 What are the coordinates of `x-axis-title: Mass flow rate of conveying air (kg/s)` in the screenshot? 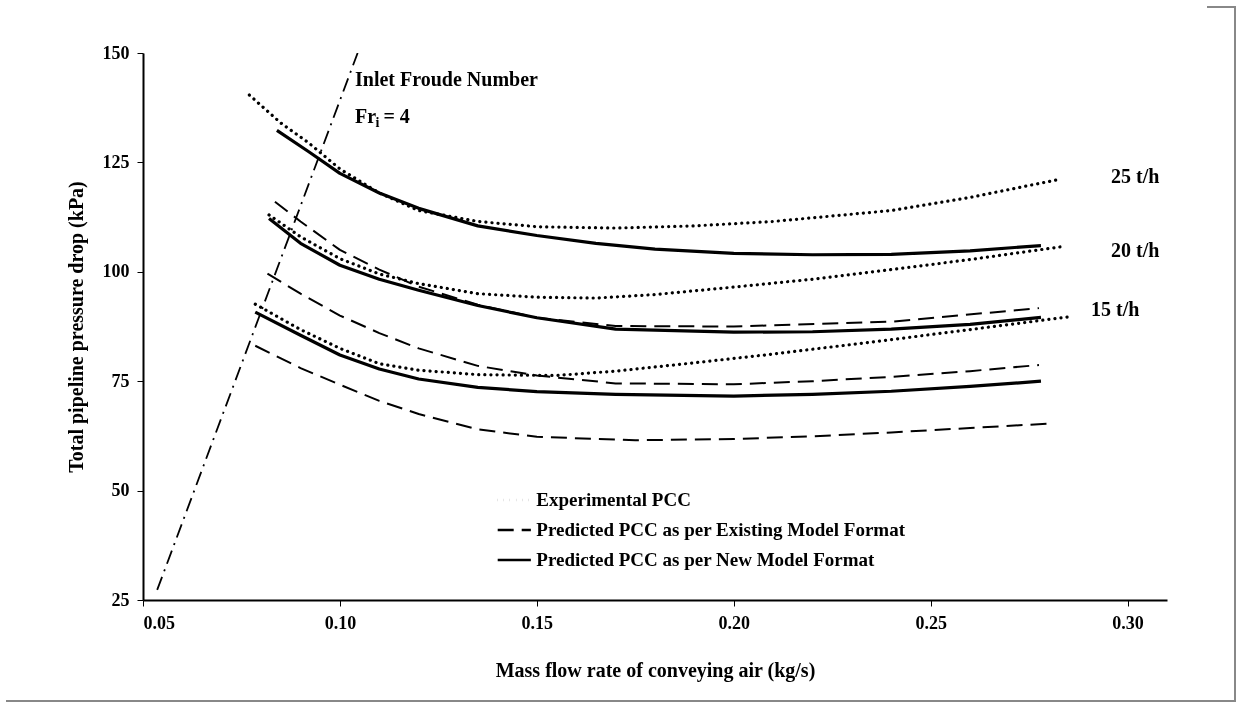 It's located at (655, 670).